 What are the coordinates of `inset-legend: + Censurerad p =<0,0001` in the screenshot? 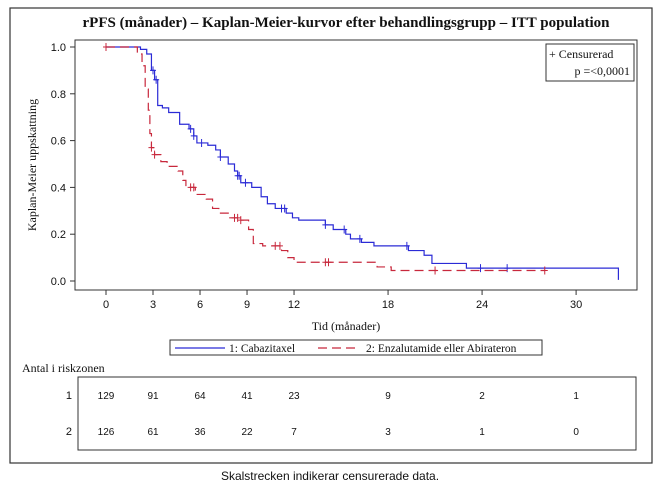 It's located at (590, 62).